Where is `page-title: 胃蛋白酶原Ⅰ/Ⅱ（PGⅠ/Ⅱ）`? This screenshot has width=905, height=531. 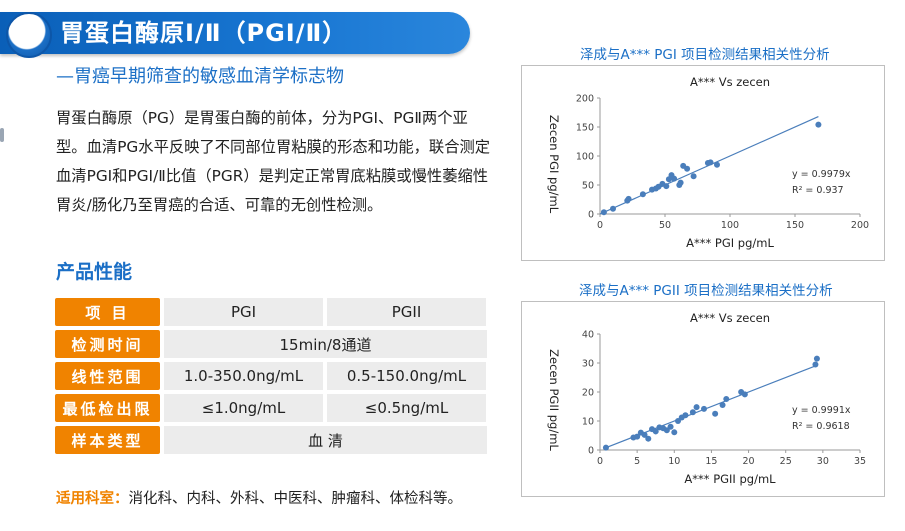 page-title: 胃蛋白酶原Ⅰ/Ⅱ（PGⅠ/Ⅱ） is located at coordinates (204, 33).